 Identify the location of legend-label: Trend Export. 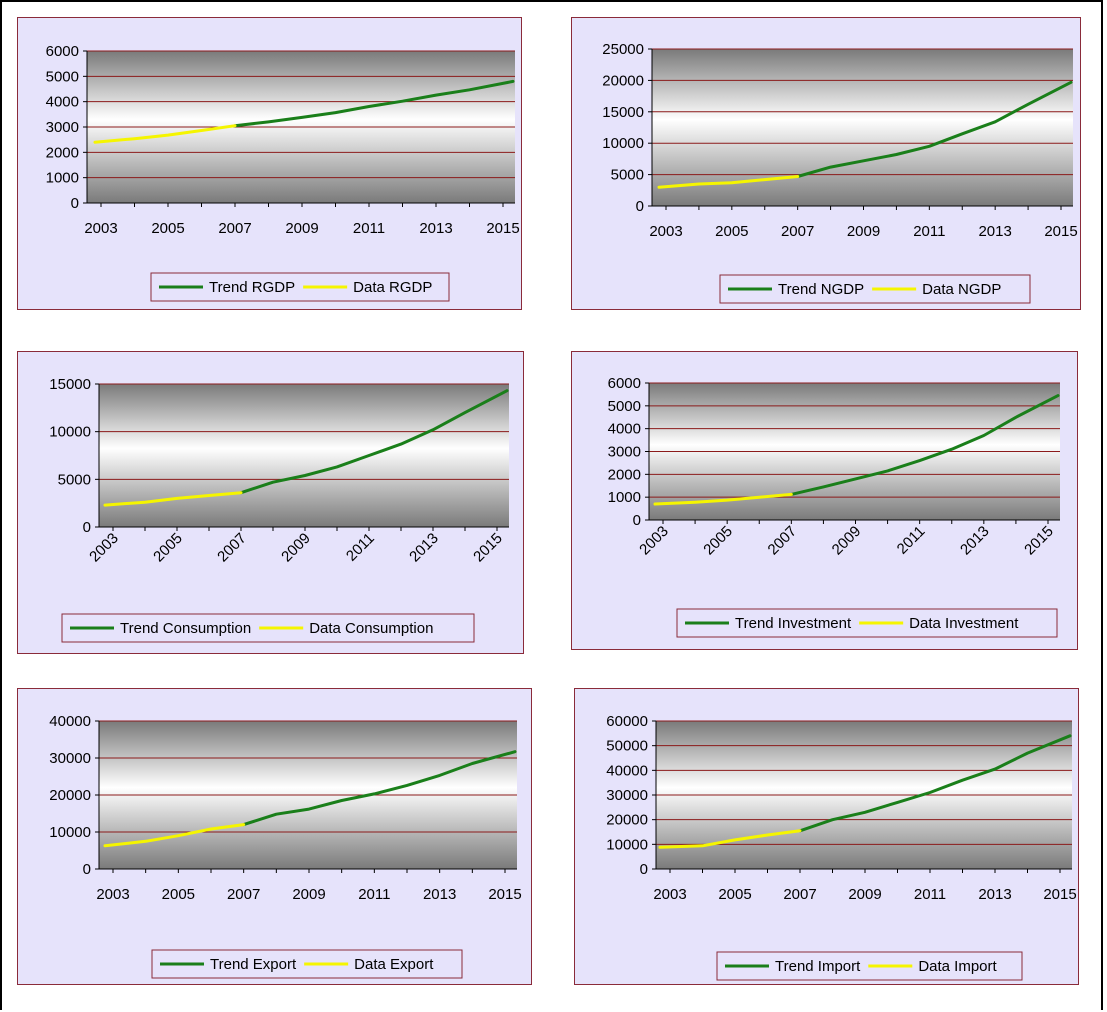
(253, 964).